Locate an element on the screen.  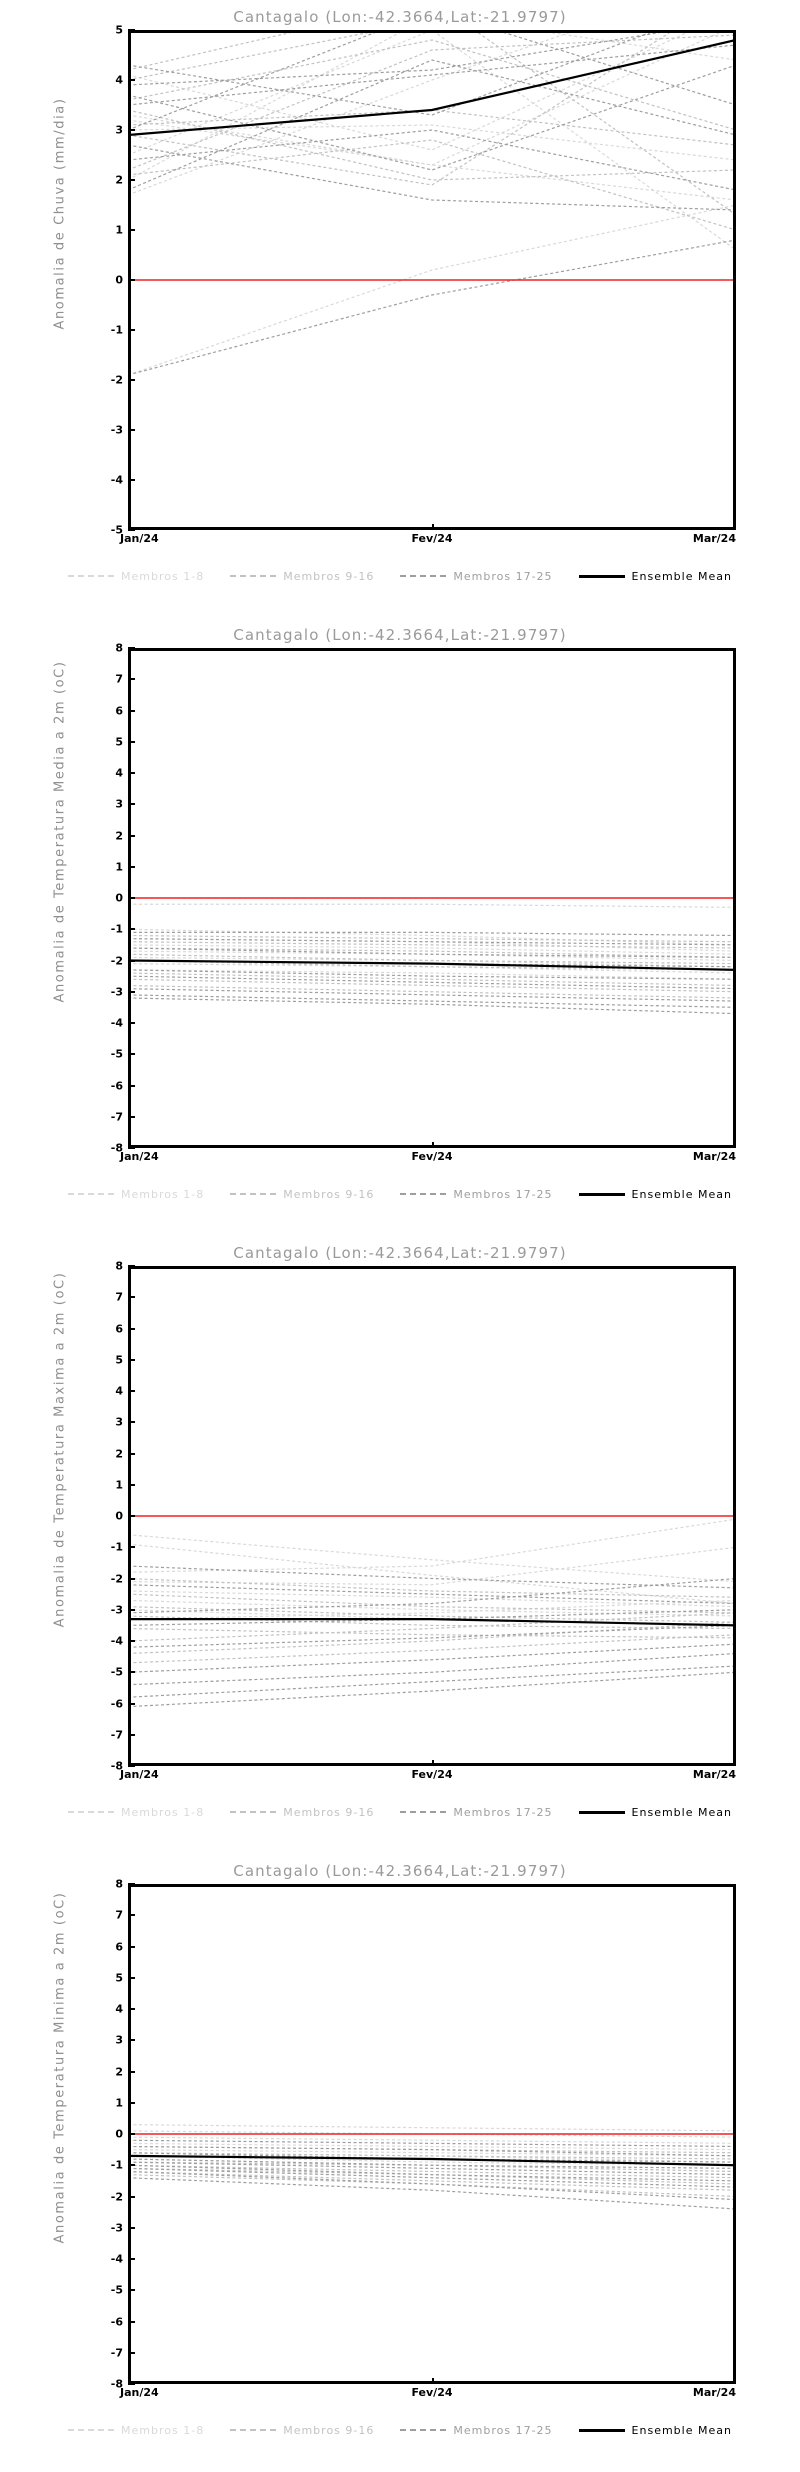
y-axis-label: Anomalia de Chuva (mm/dia) is located at coordinates (60, 213).